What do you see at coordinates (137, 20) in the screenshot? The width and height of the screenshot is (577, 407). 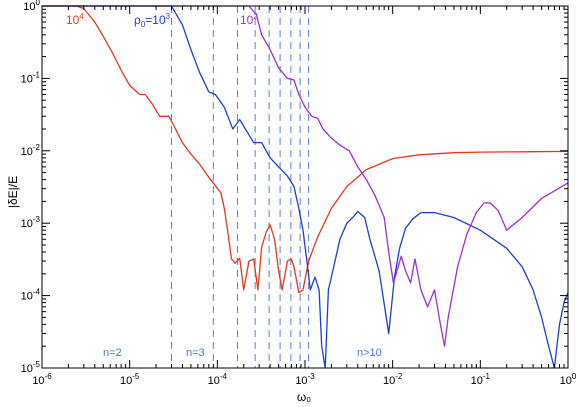 I see `series-label-rho-base: ρ` at bounding box center [137, 20].